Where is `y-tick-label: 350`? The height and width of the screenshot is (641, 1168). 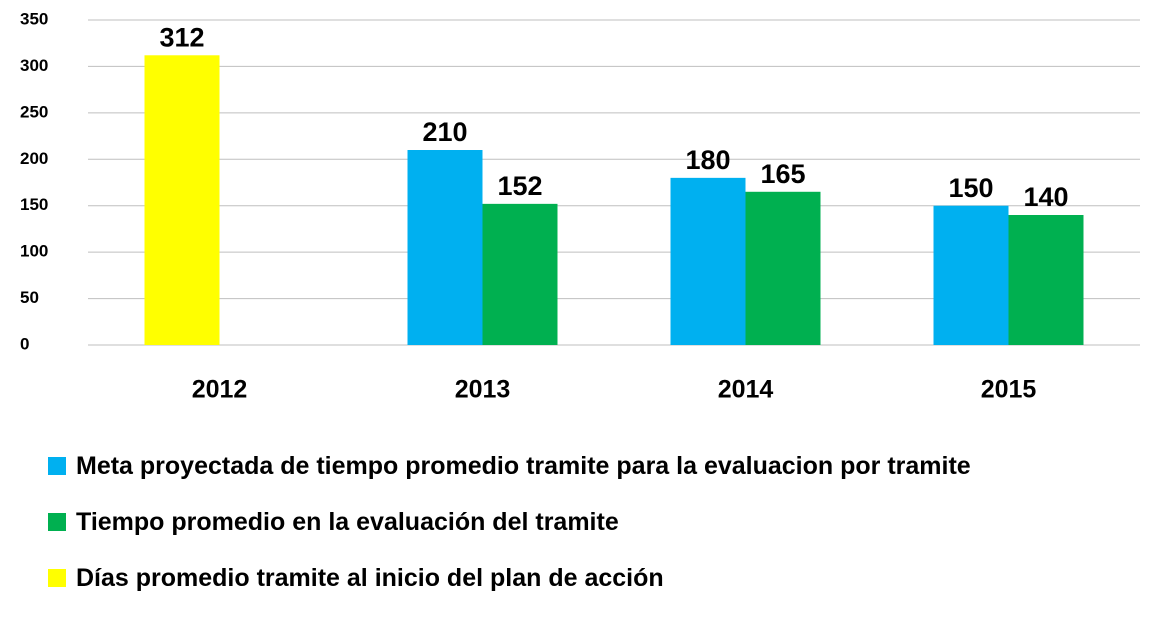
y-tick-label: 350 is located at coordinates (34, 18).